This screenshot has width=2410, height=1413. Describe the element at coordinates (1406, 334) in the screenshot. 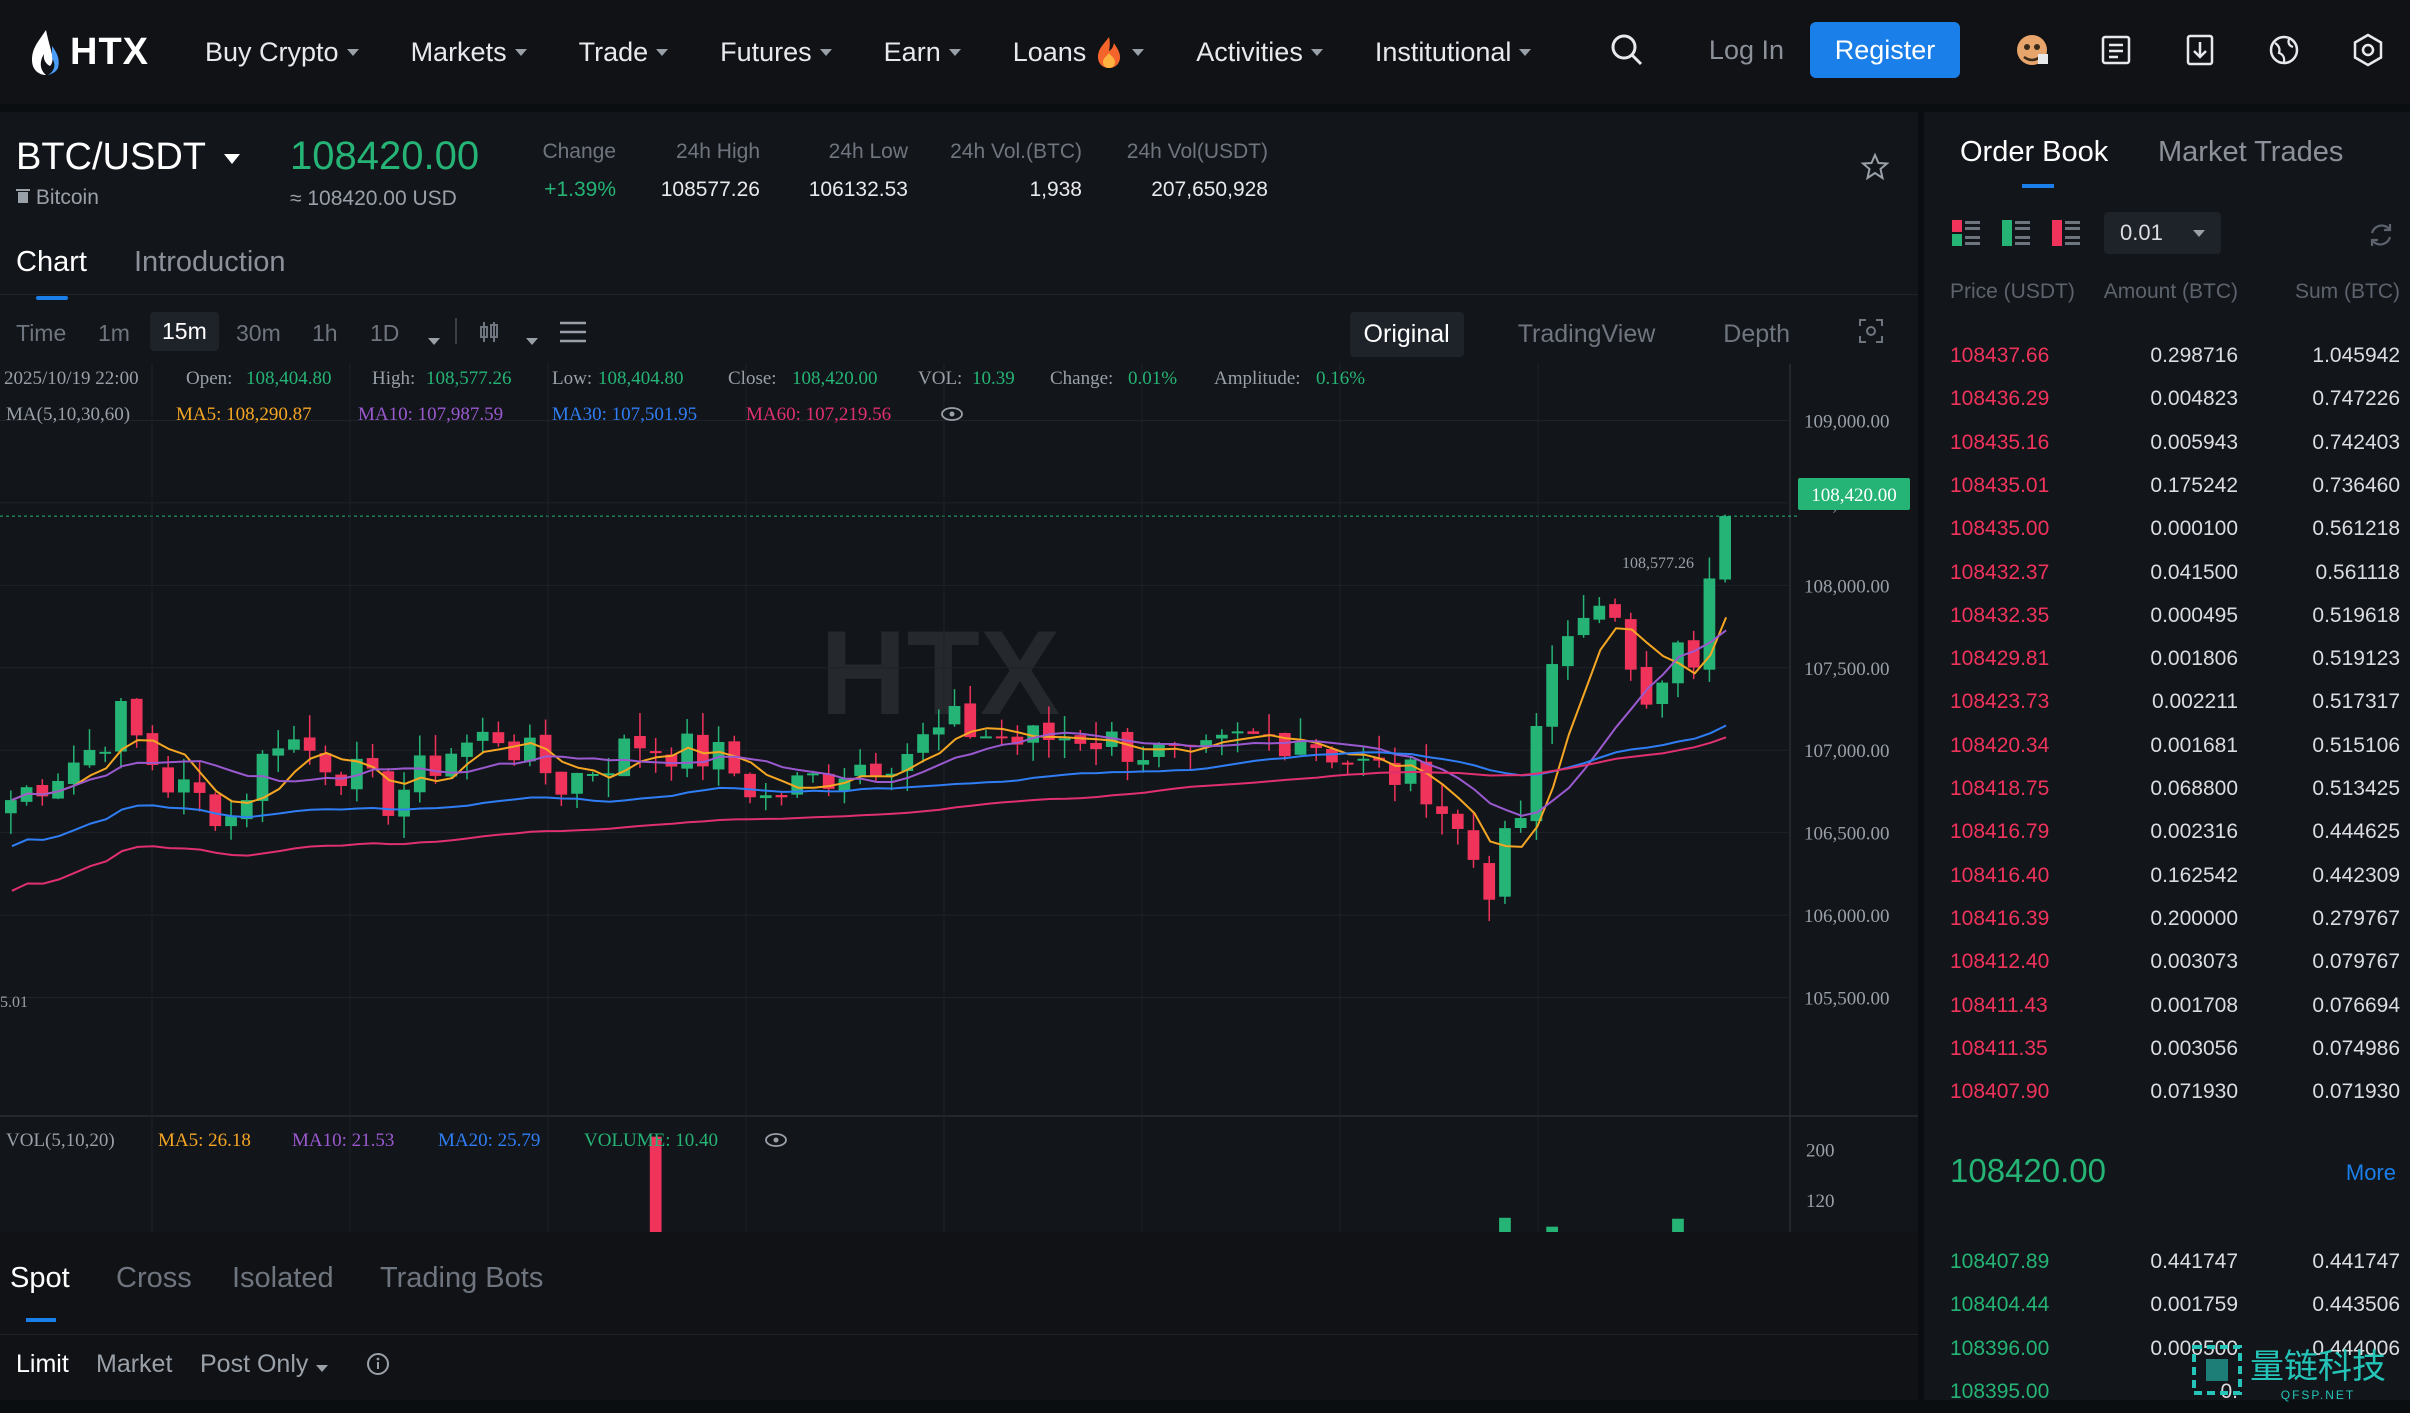

I see `view-original: Original` at that location.